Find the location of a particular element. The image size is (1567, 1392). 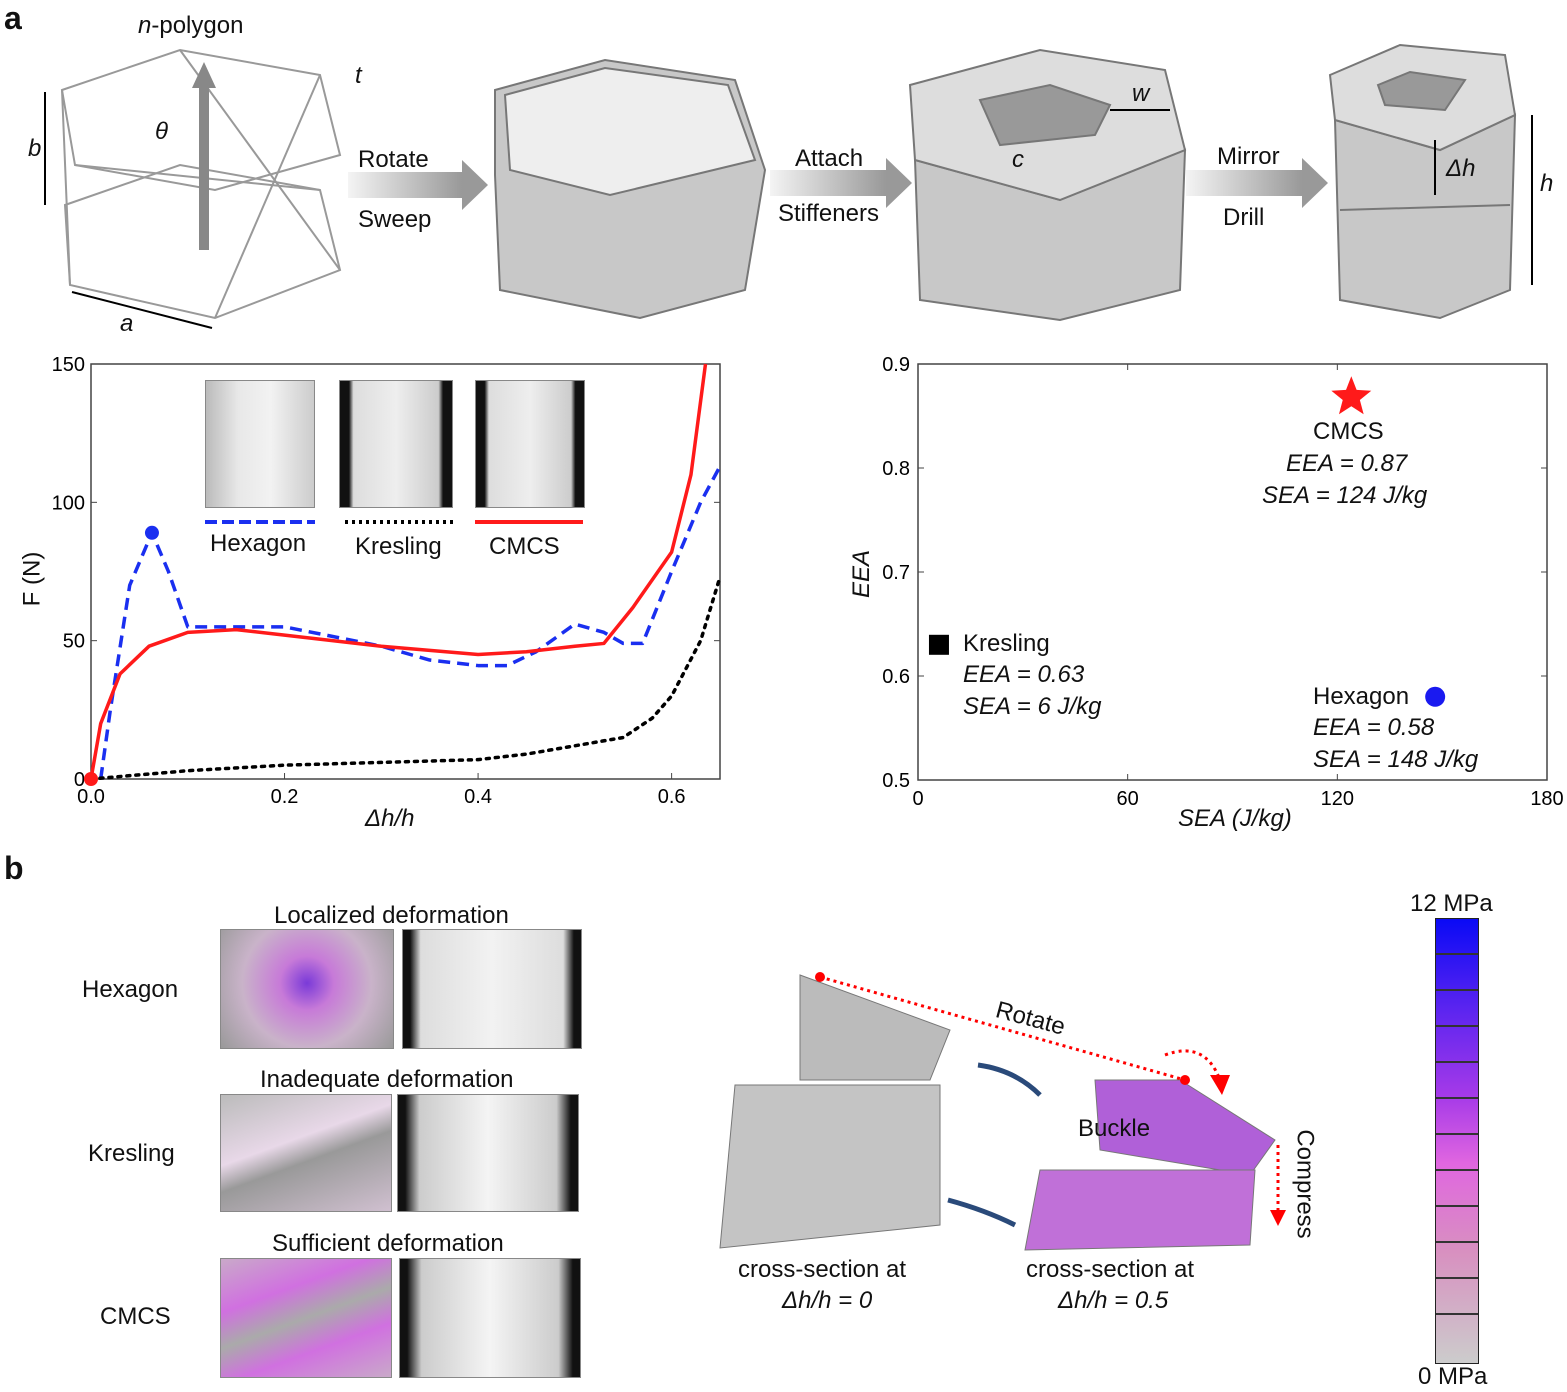

x-tick-label: 180 is located at coordinates (1546, 799).